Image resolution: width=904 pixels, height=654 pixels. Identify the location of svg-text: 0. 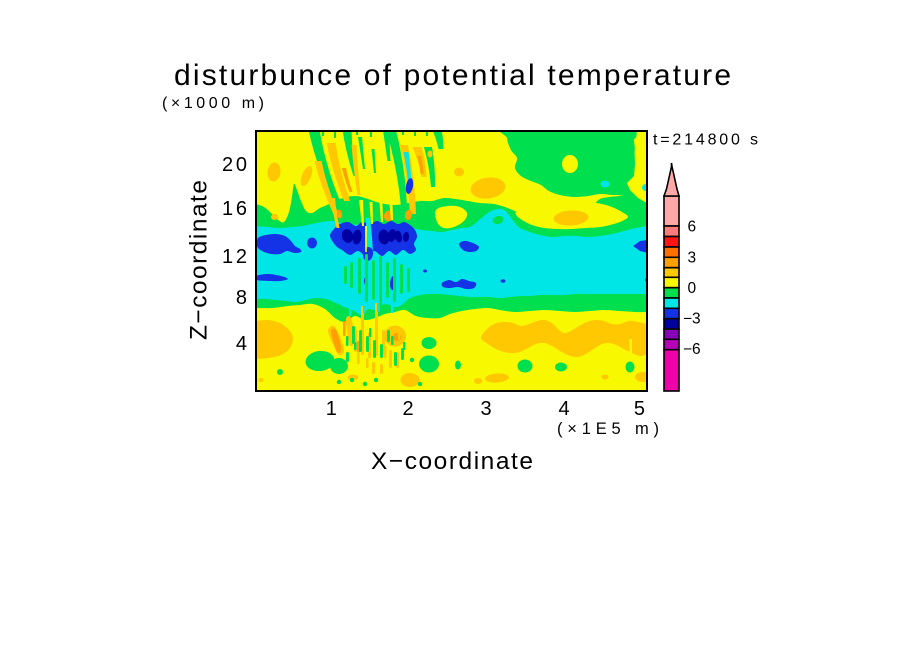
(692, 288).